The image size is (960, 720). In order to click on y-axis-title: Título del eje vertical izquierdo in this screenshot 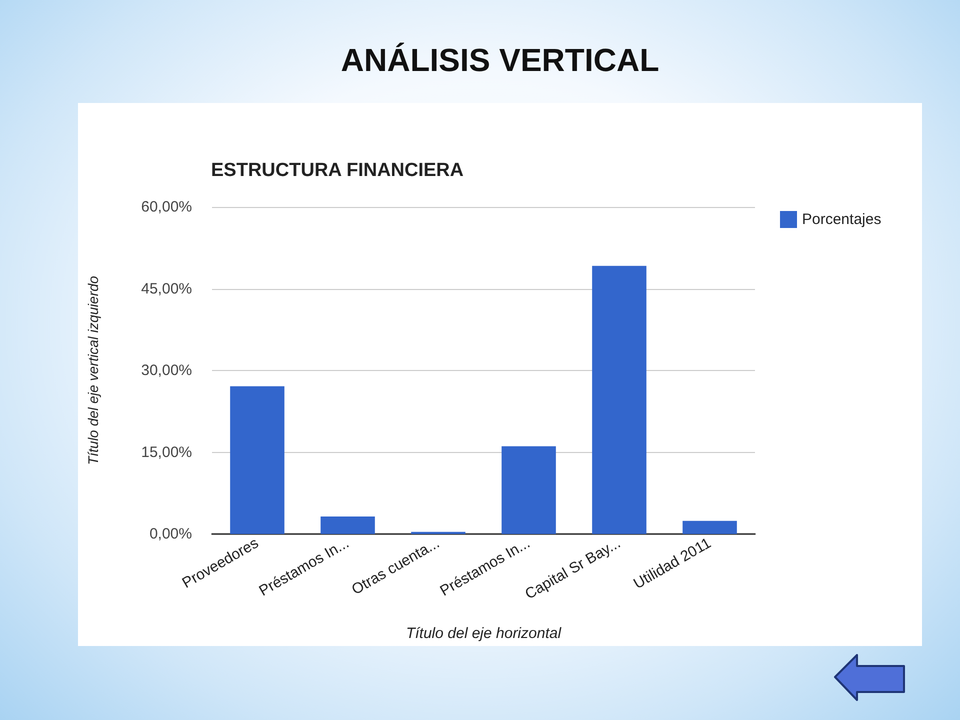, I will do `click(93, 371)`.